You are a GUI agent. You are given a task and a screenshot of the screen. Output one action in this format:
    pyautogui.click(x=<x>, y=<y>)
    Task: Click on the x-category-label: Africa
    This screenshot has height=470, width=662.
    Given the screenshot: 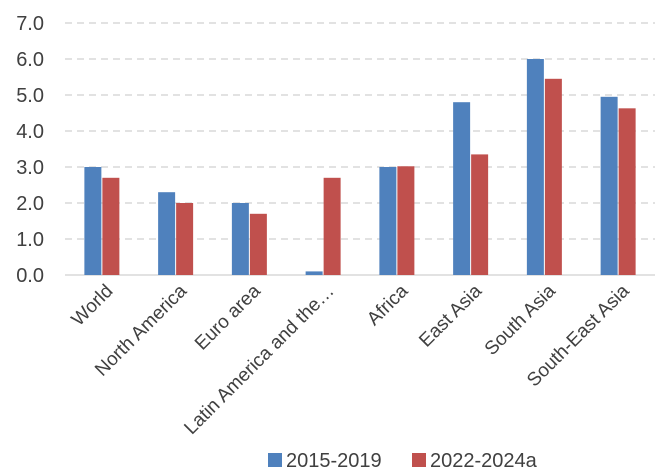 What is the action you would take?
    pyautogui.click(x=387, y=304)
    